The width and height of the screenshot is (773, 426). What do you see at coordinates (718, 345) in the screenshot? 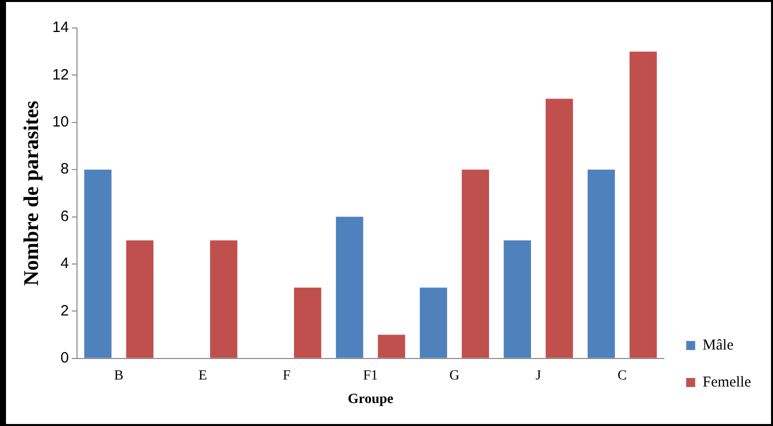
I see `legend-label: Mâle` at bounding box center [718, 345].